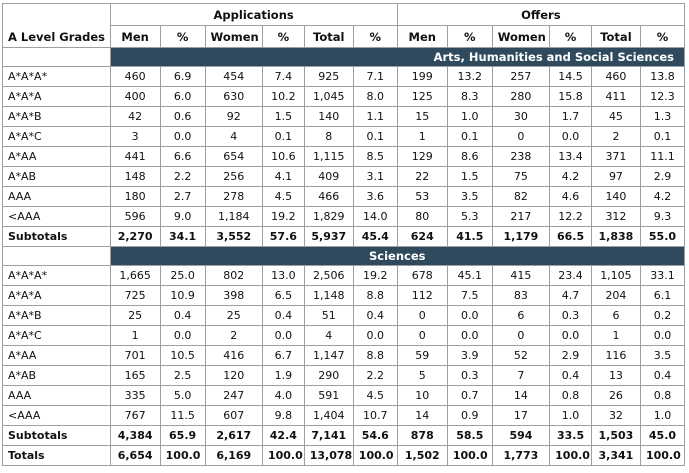  I want to click on cell-value: 3, so click(135, 136).